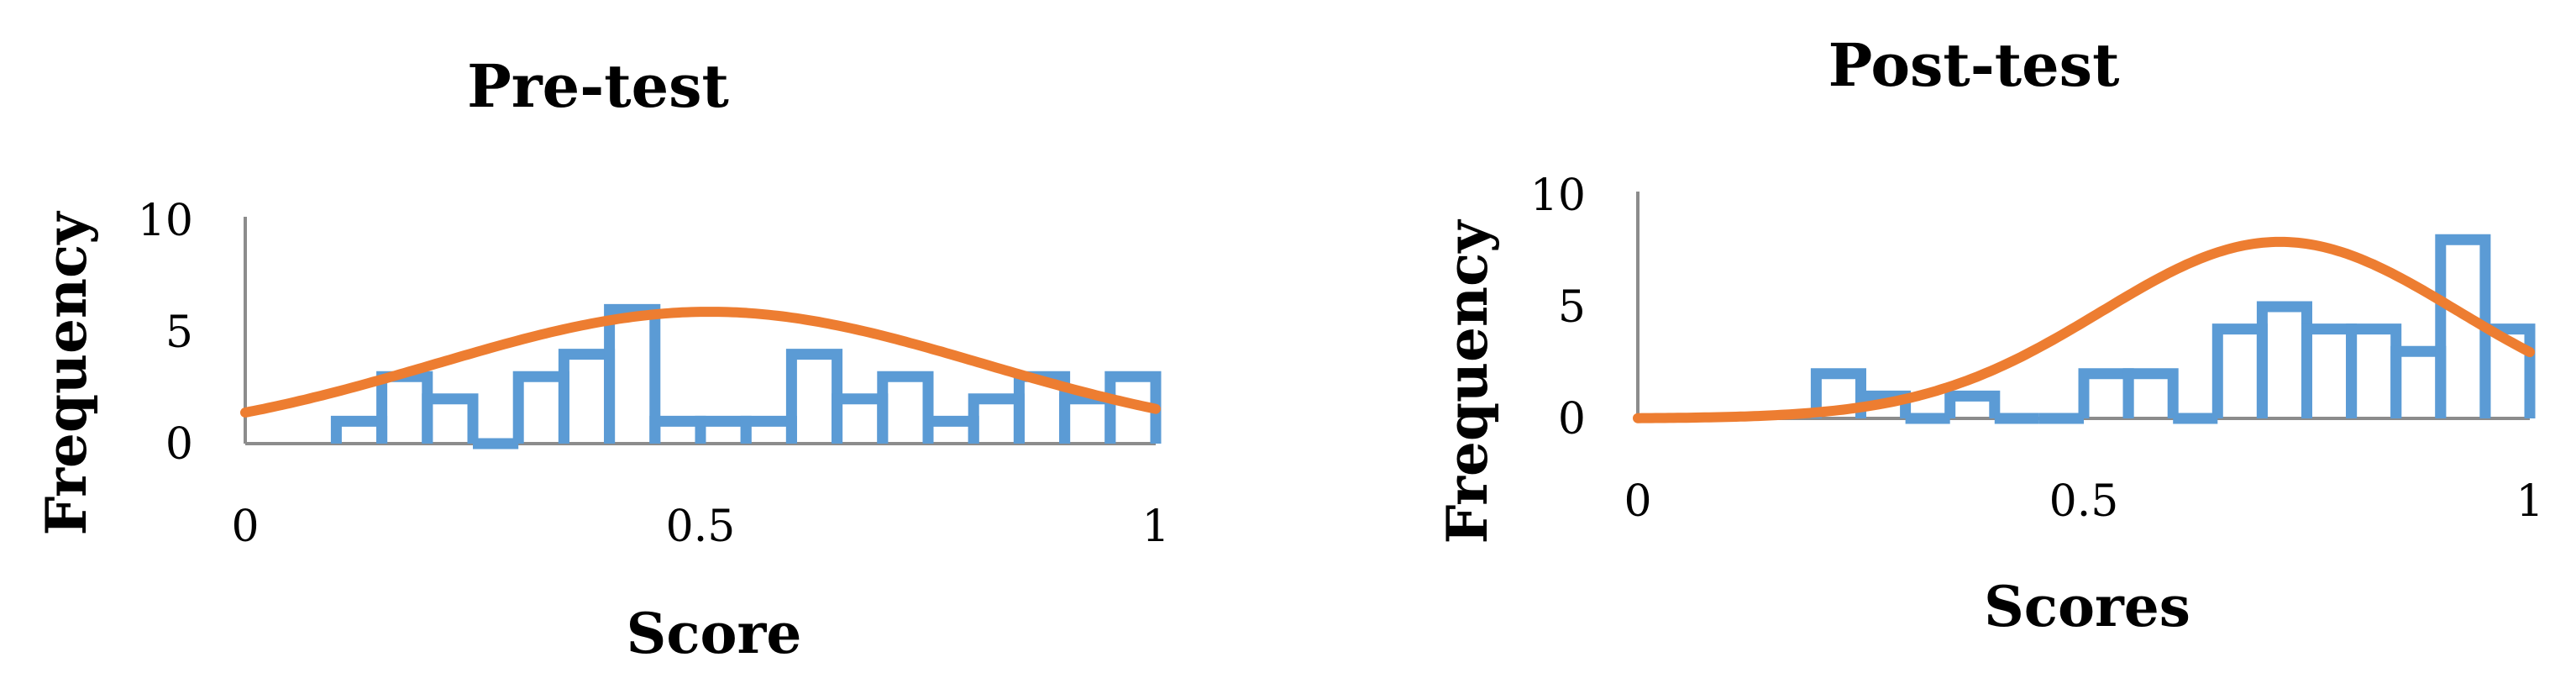 This screenshot has height=694, width=2576. Describe the element at coordinates (1155, 527) in the screenshot. I see `pretest-x-tick-label: 1` at that location.